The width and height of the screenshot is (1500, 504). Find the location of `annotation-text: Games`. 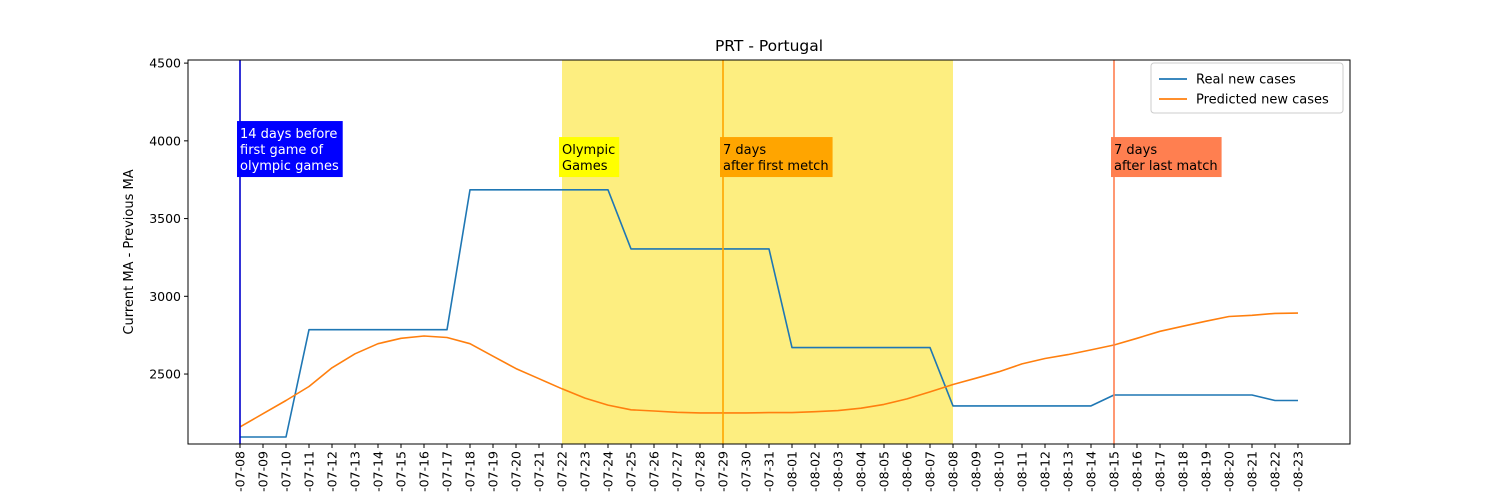

annotation-text: Games is located at coordinates (585, 166).